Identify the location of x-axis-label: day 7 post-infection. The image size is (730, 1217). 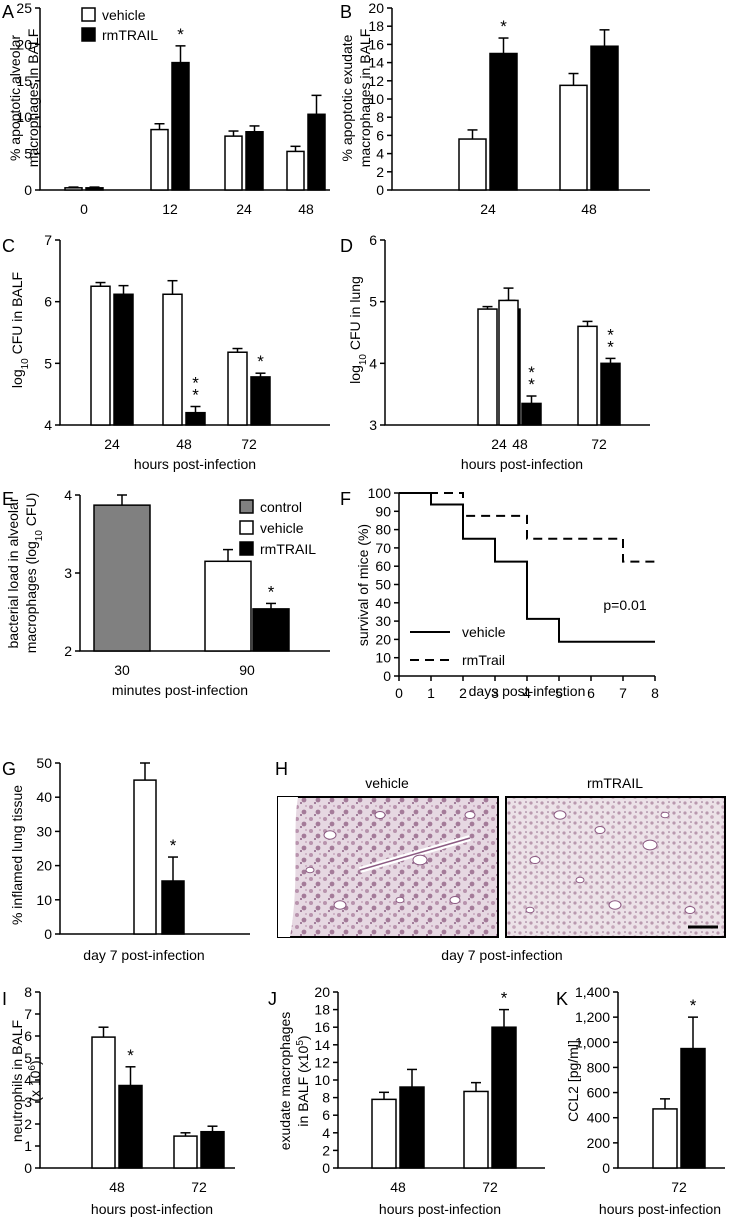
(143, 955).